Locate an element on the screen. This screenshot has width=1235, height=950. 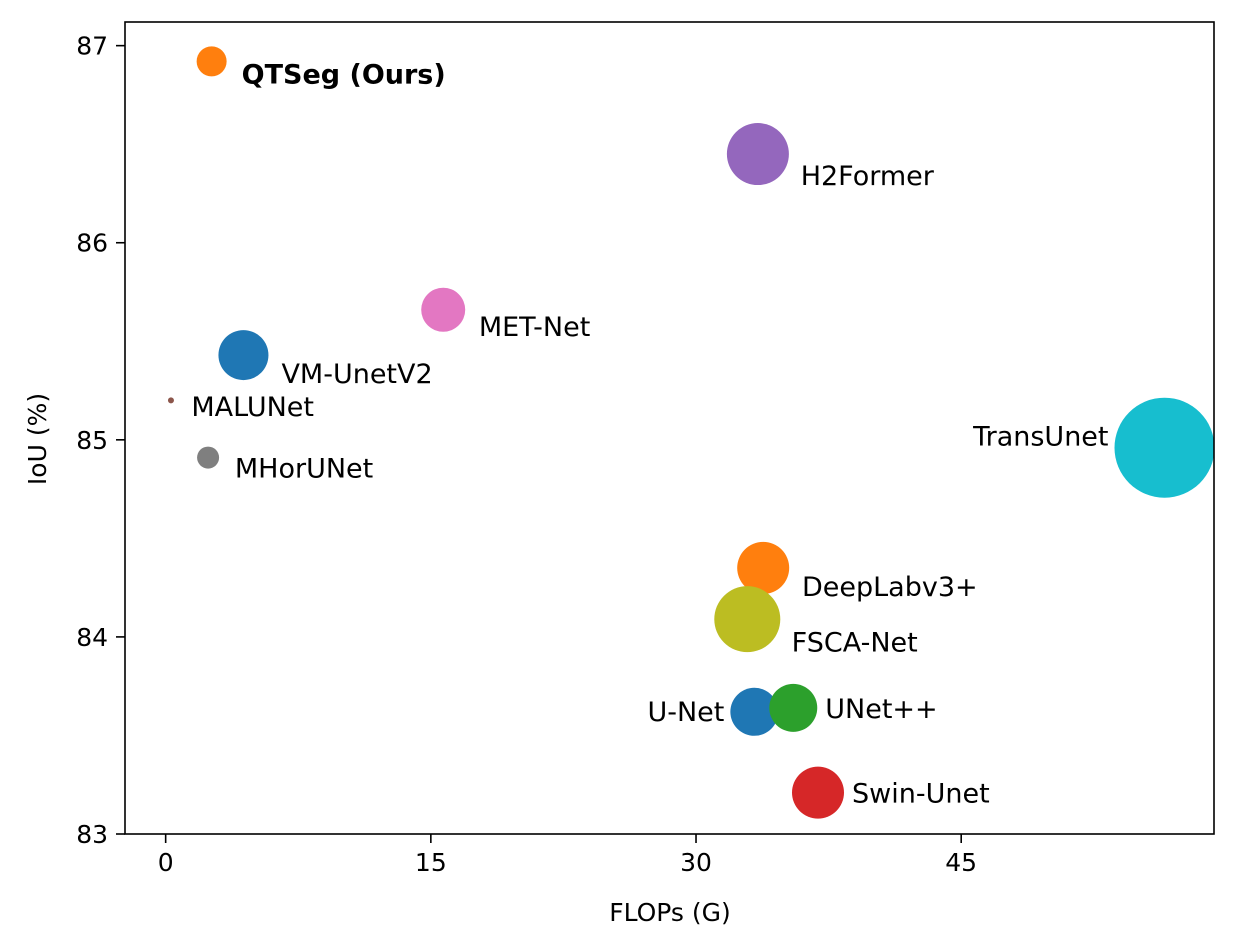
point-label-unet: UNet++ is located at coordinates (881, 709).